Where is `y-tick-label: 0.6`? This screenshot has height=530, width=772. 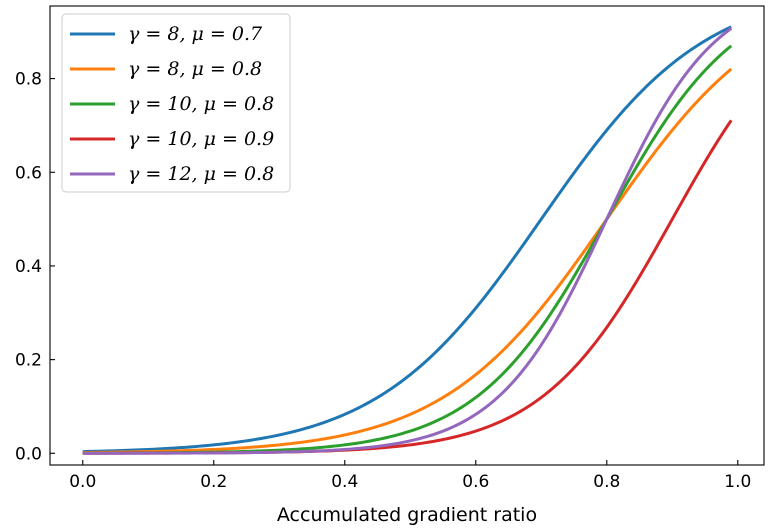 y-tick-label: 0.6 is located at coordinates (28, 173).